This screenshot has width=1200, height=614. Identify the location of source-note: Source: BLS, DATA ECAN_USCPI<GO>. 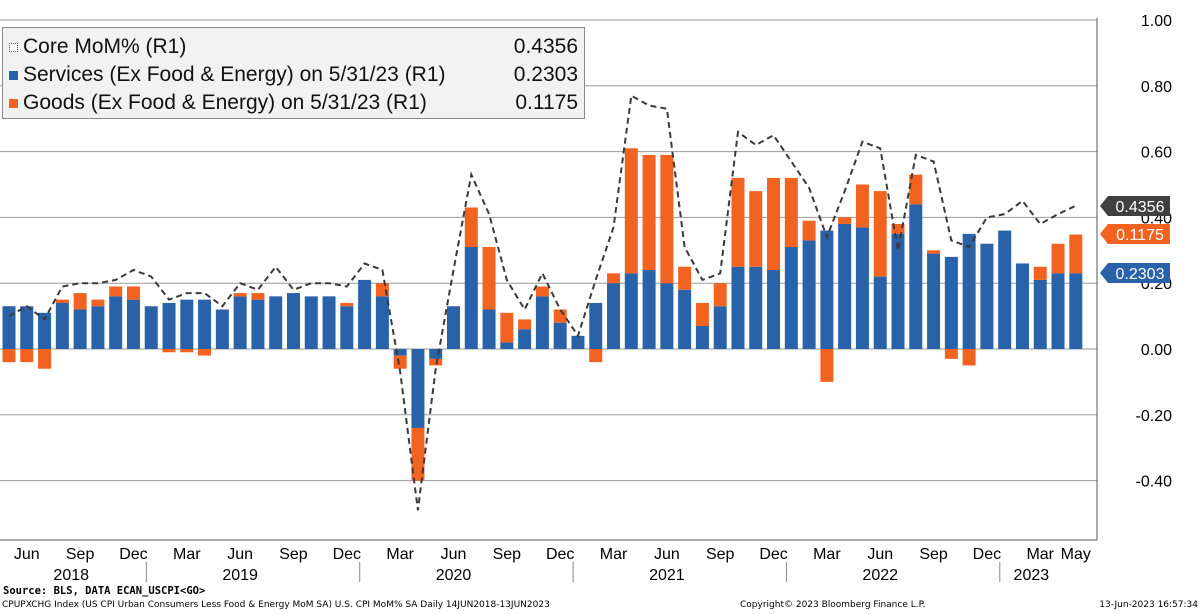
(104, 591).